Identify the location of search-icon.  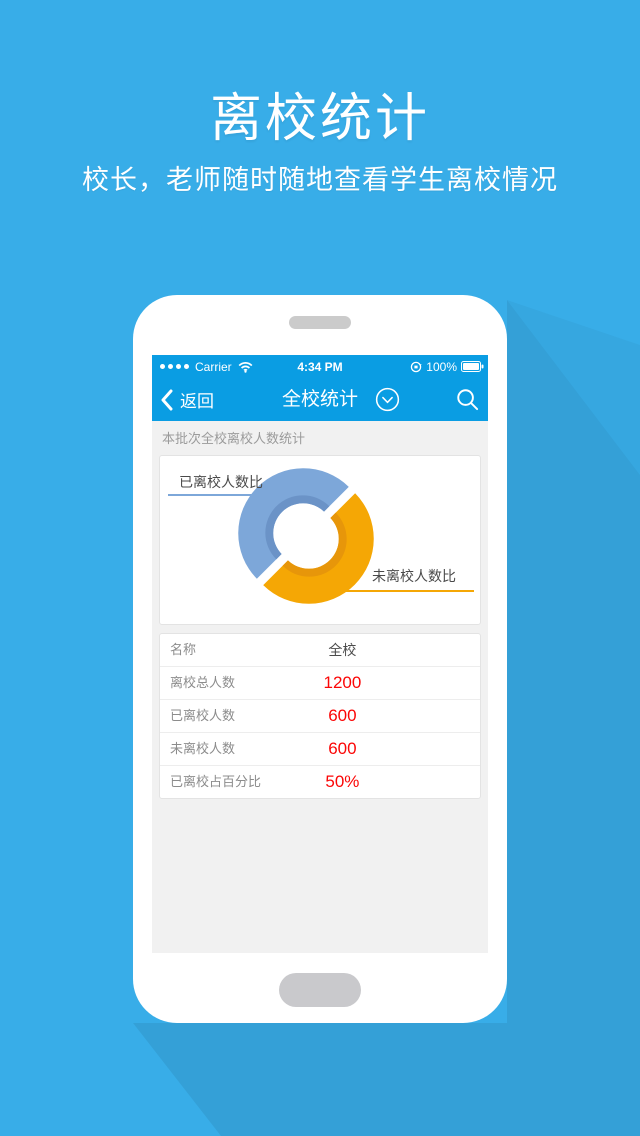
(467, 399).